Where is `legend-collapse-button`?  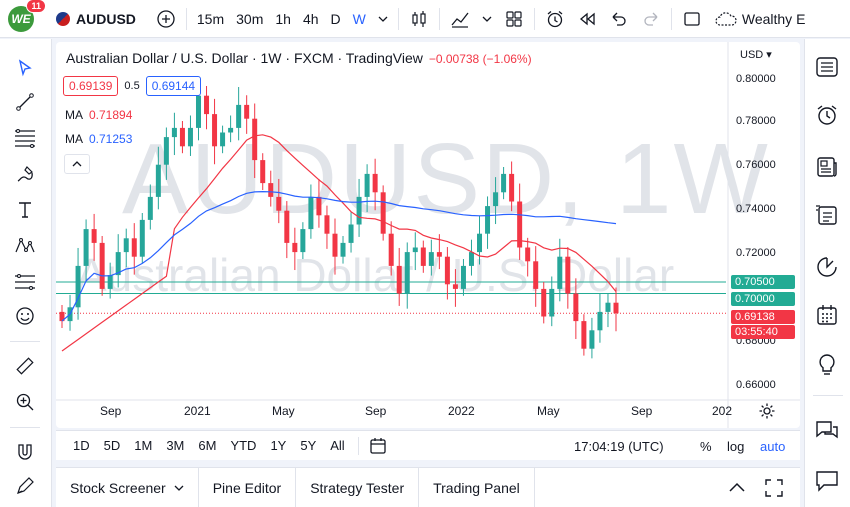 legend-collapse-button is located at coordinates (77, 164).